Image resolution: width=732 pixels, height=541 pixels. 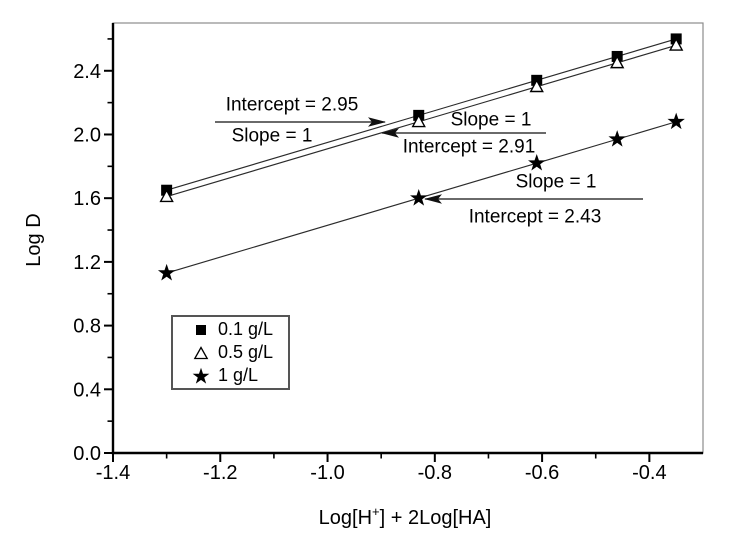 I want to click on y-tick-label: 0.0, so click(x=87, y=454).